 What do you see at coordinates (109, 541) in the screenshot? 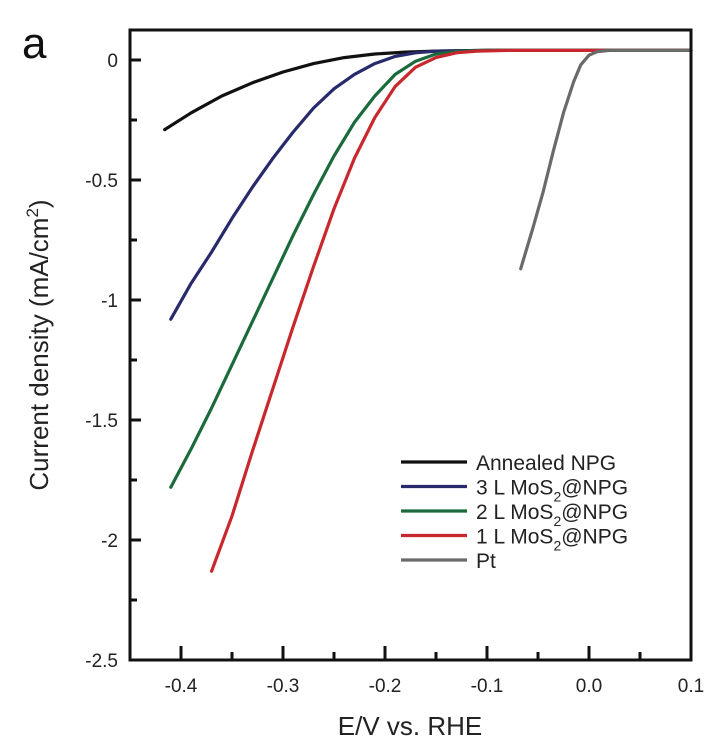
I see `y-tick-label: -2` at bounding box center [109, 541].